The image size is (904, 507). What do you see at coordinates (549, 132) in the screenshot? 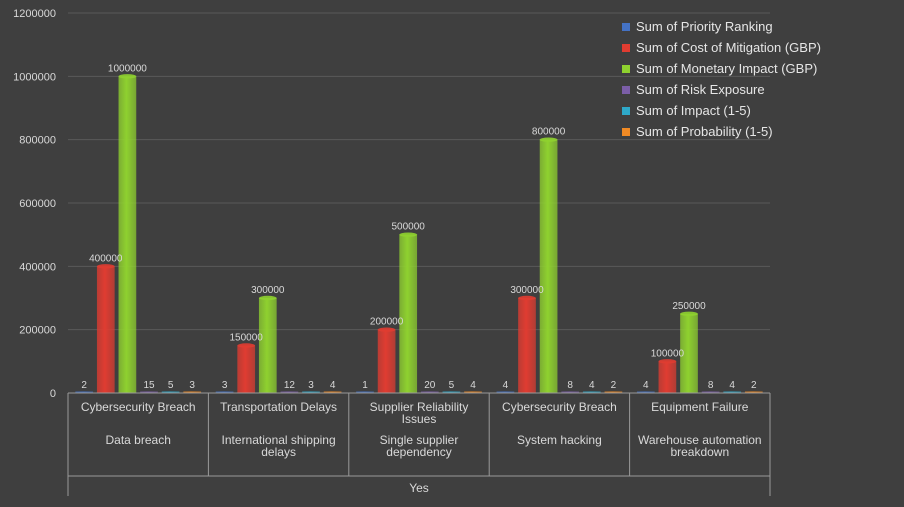
I see `data-label: 800000` at bounding box center [549, 132].